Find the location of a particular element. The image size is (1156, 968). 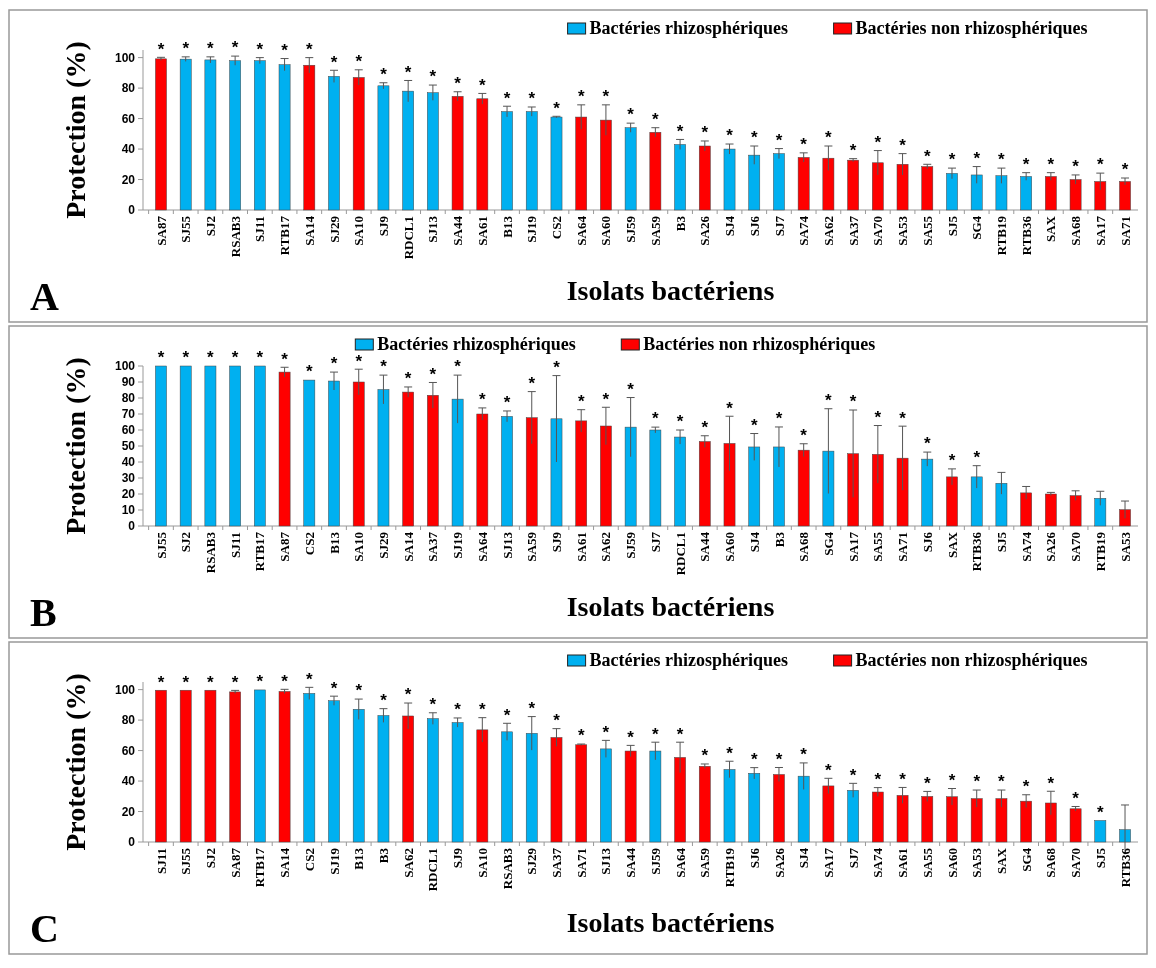

y-tick-label: 10 is located at coordinates (128, 510).